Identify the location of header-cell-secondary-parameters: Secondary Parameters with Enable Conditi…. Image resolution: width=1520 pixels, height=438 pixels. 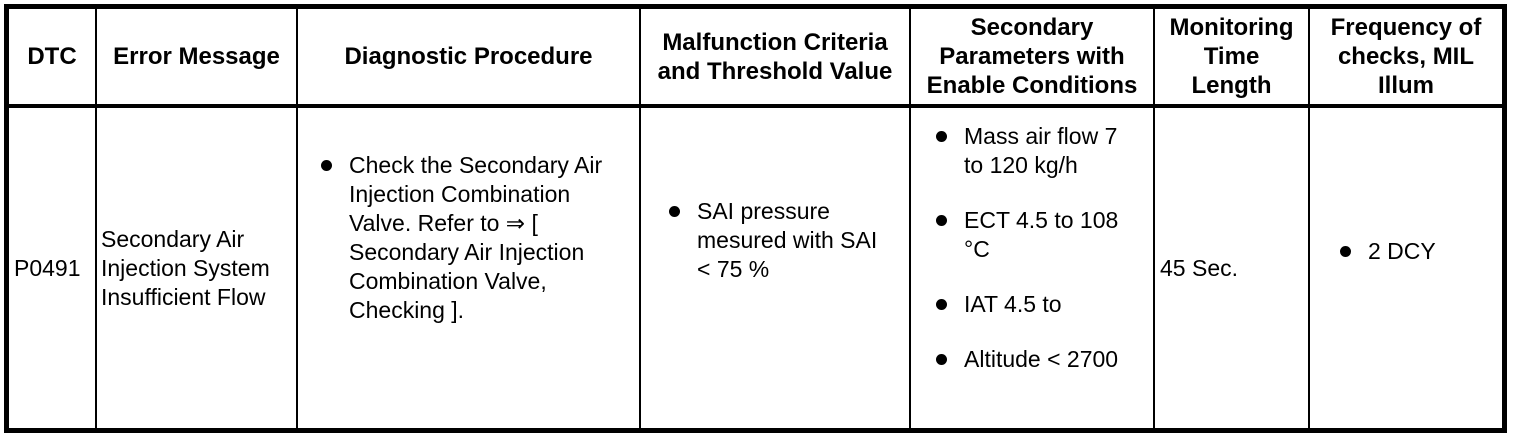
(1033, 56).